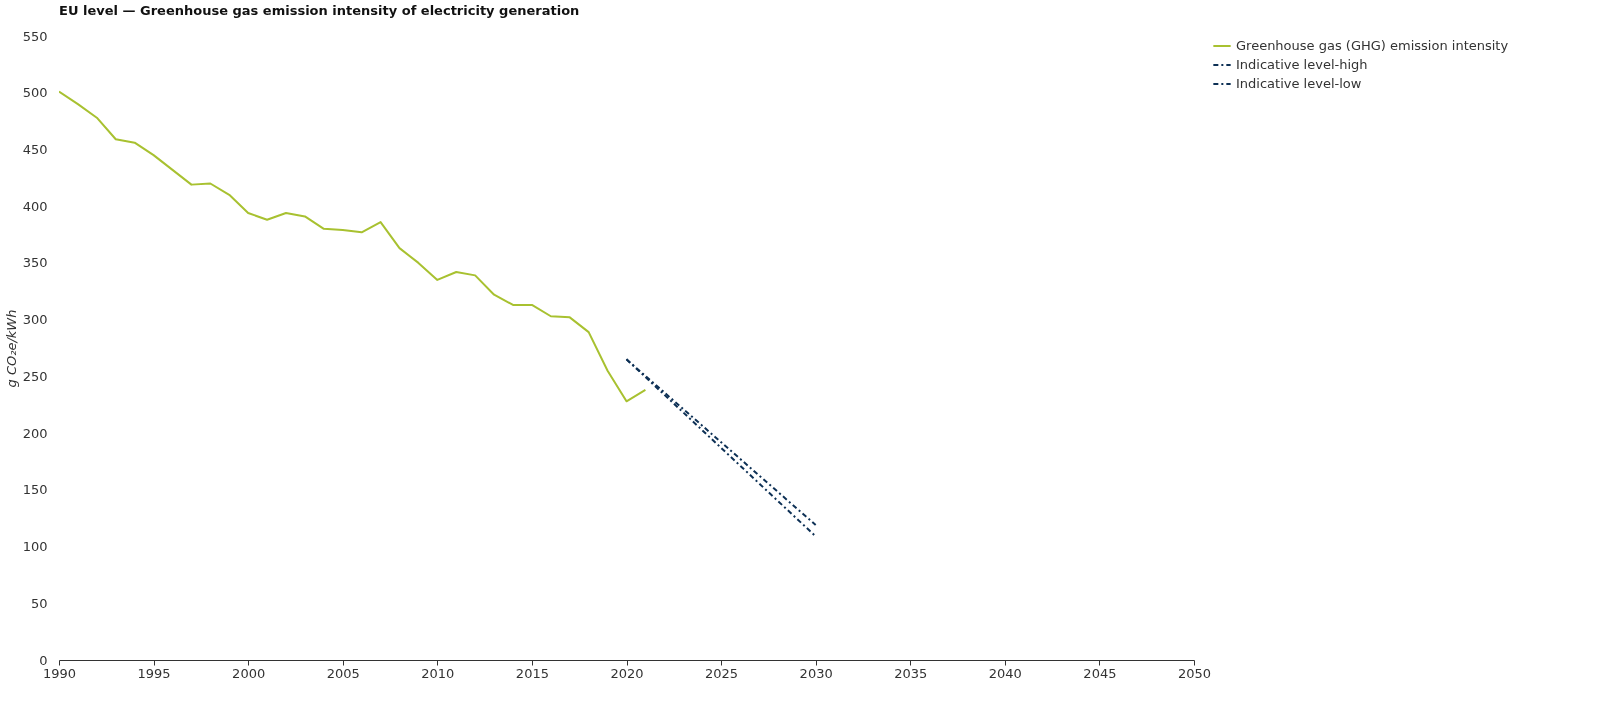 This screenshot has width=1604, height=711. Describe the element at coordinates (35, 376) in the screenshot. I see `y-tick-label: 250` at that location.